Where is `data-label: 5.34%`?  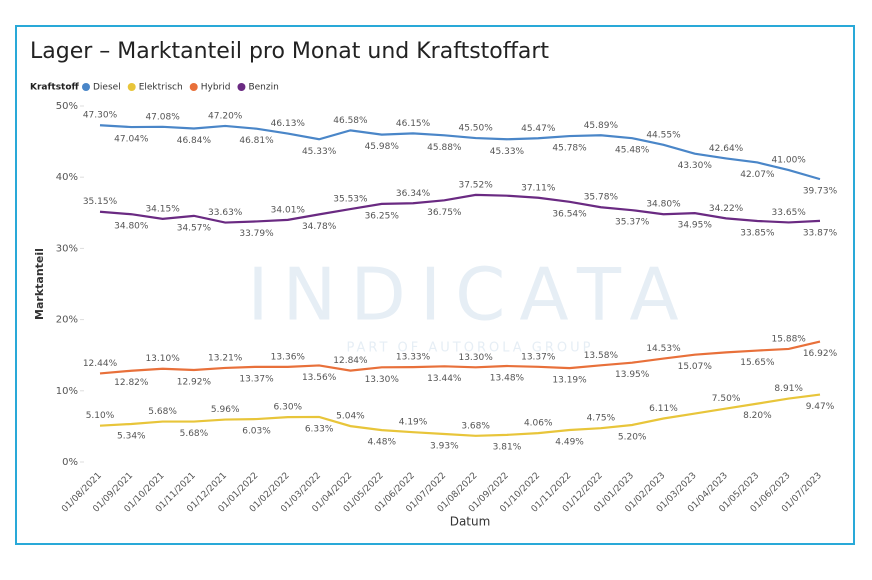
data-label: 5.34% is located at coordinates (131, 436).